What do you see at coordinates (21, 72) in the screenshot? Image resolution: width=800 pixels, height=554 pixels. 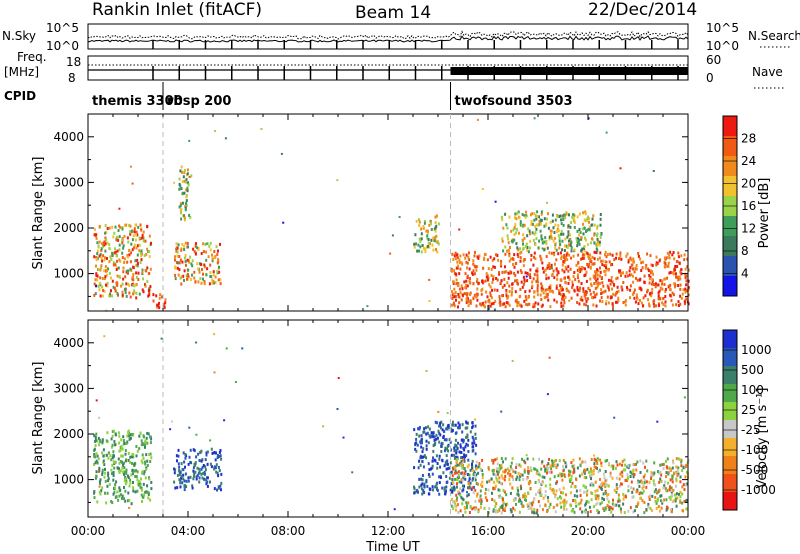 I see `freq-unit-label: [MHz]` at bounding box center [21, 72].